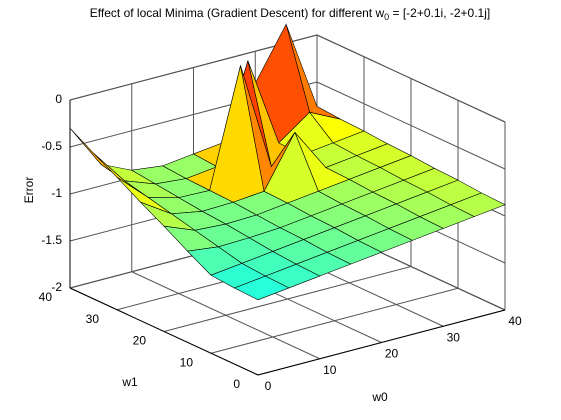 Image resolution: width=561 pixels, height=420 pixels. I want to click on y-tick-label: 10, so click(187, 362).